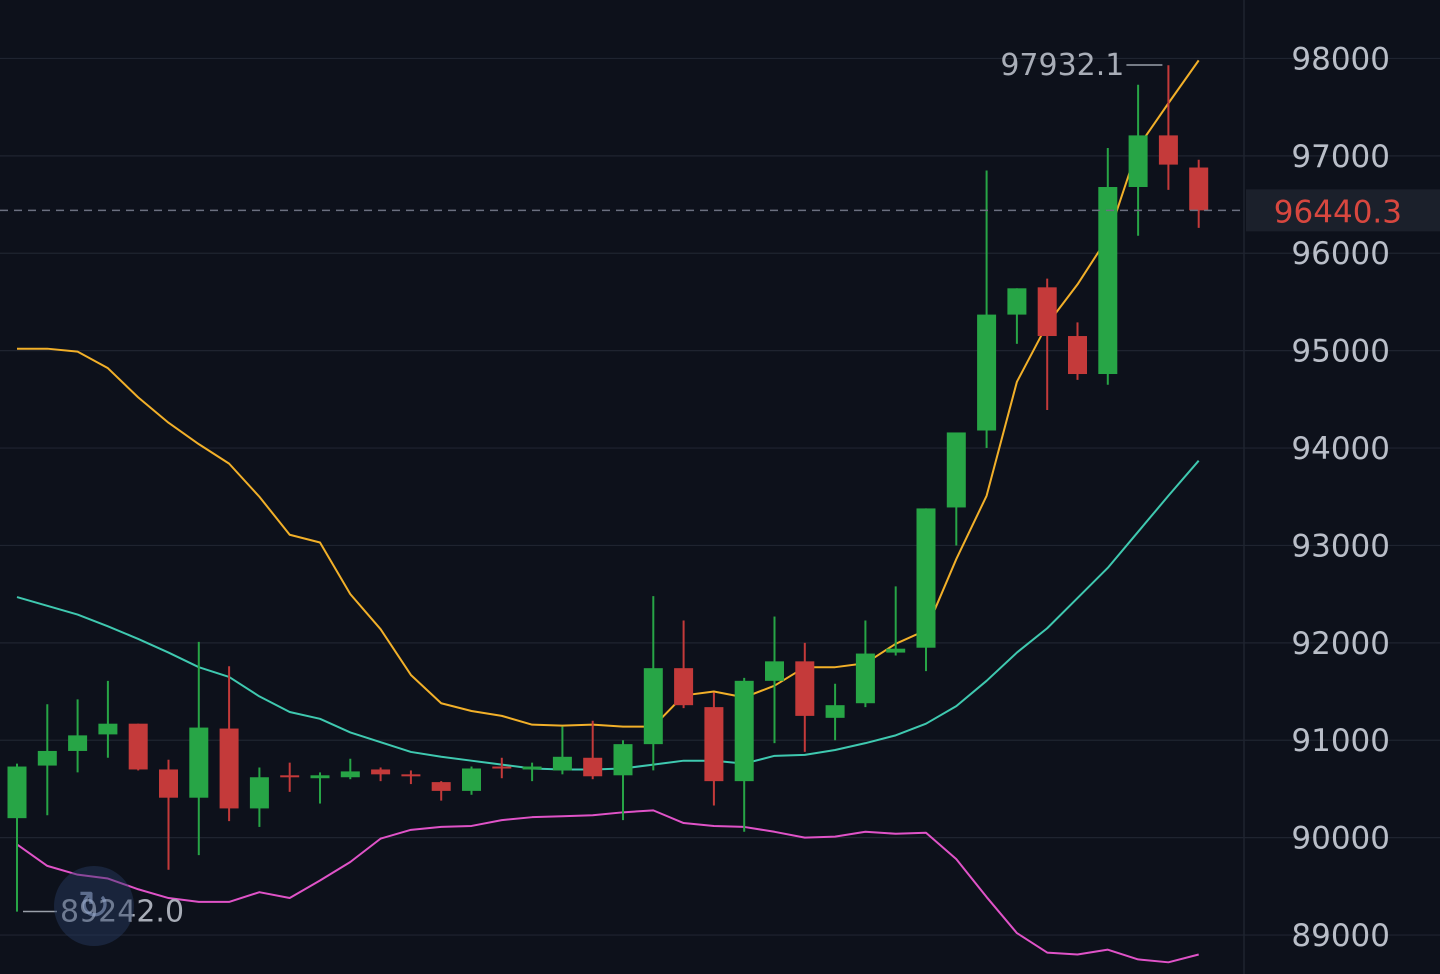 Image resolution: width=1440 pixels, height=974 pixels. What do you see at coordinates (1340, 741) in the screenshot?
I see `y-tick-label: 91000` at bounding box center [1340, 741].